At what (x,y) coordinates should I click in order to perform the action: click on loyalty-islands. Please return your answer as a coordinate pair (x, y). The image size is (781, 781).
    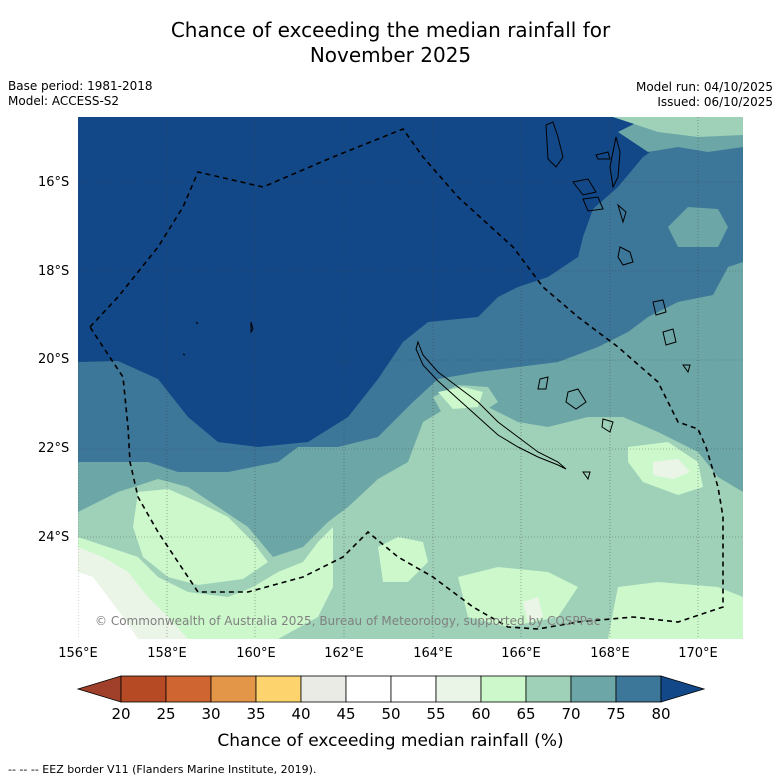
    Looking at the image, I should click on (575, 428).